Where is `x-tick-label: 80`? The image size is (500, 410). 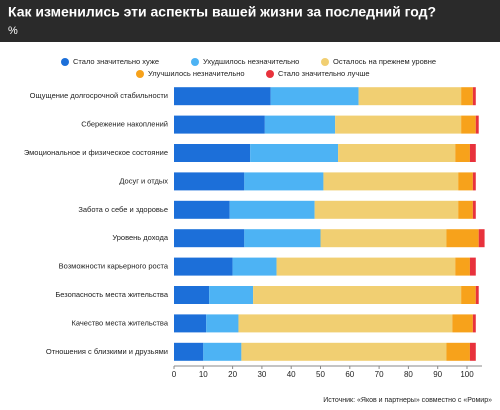 x-tick-label: 80 is located at coordinates (408, 374).